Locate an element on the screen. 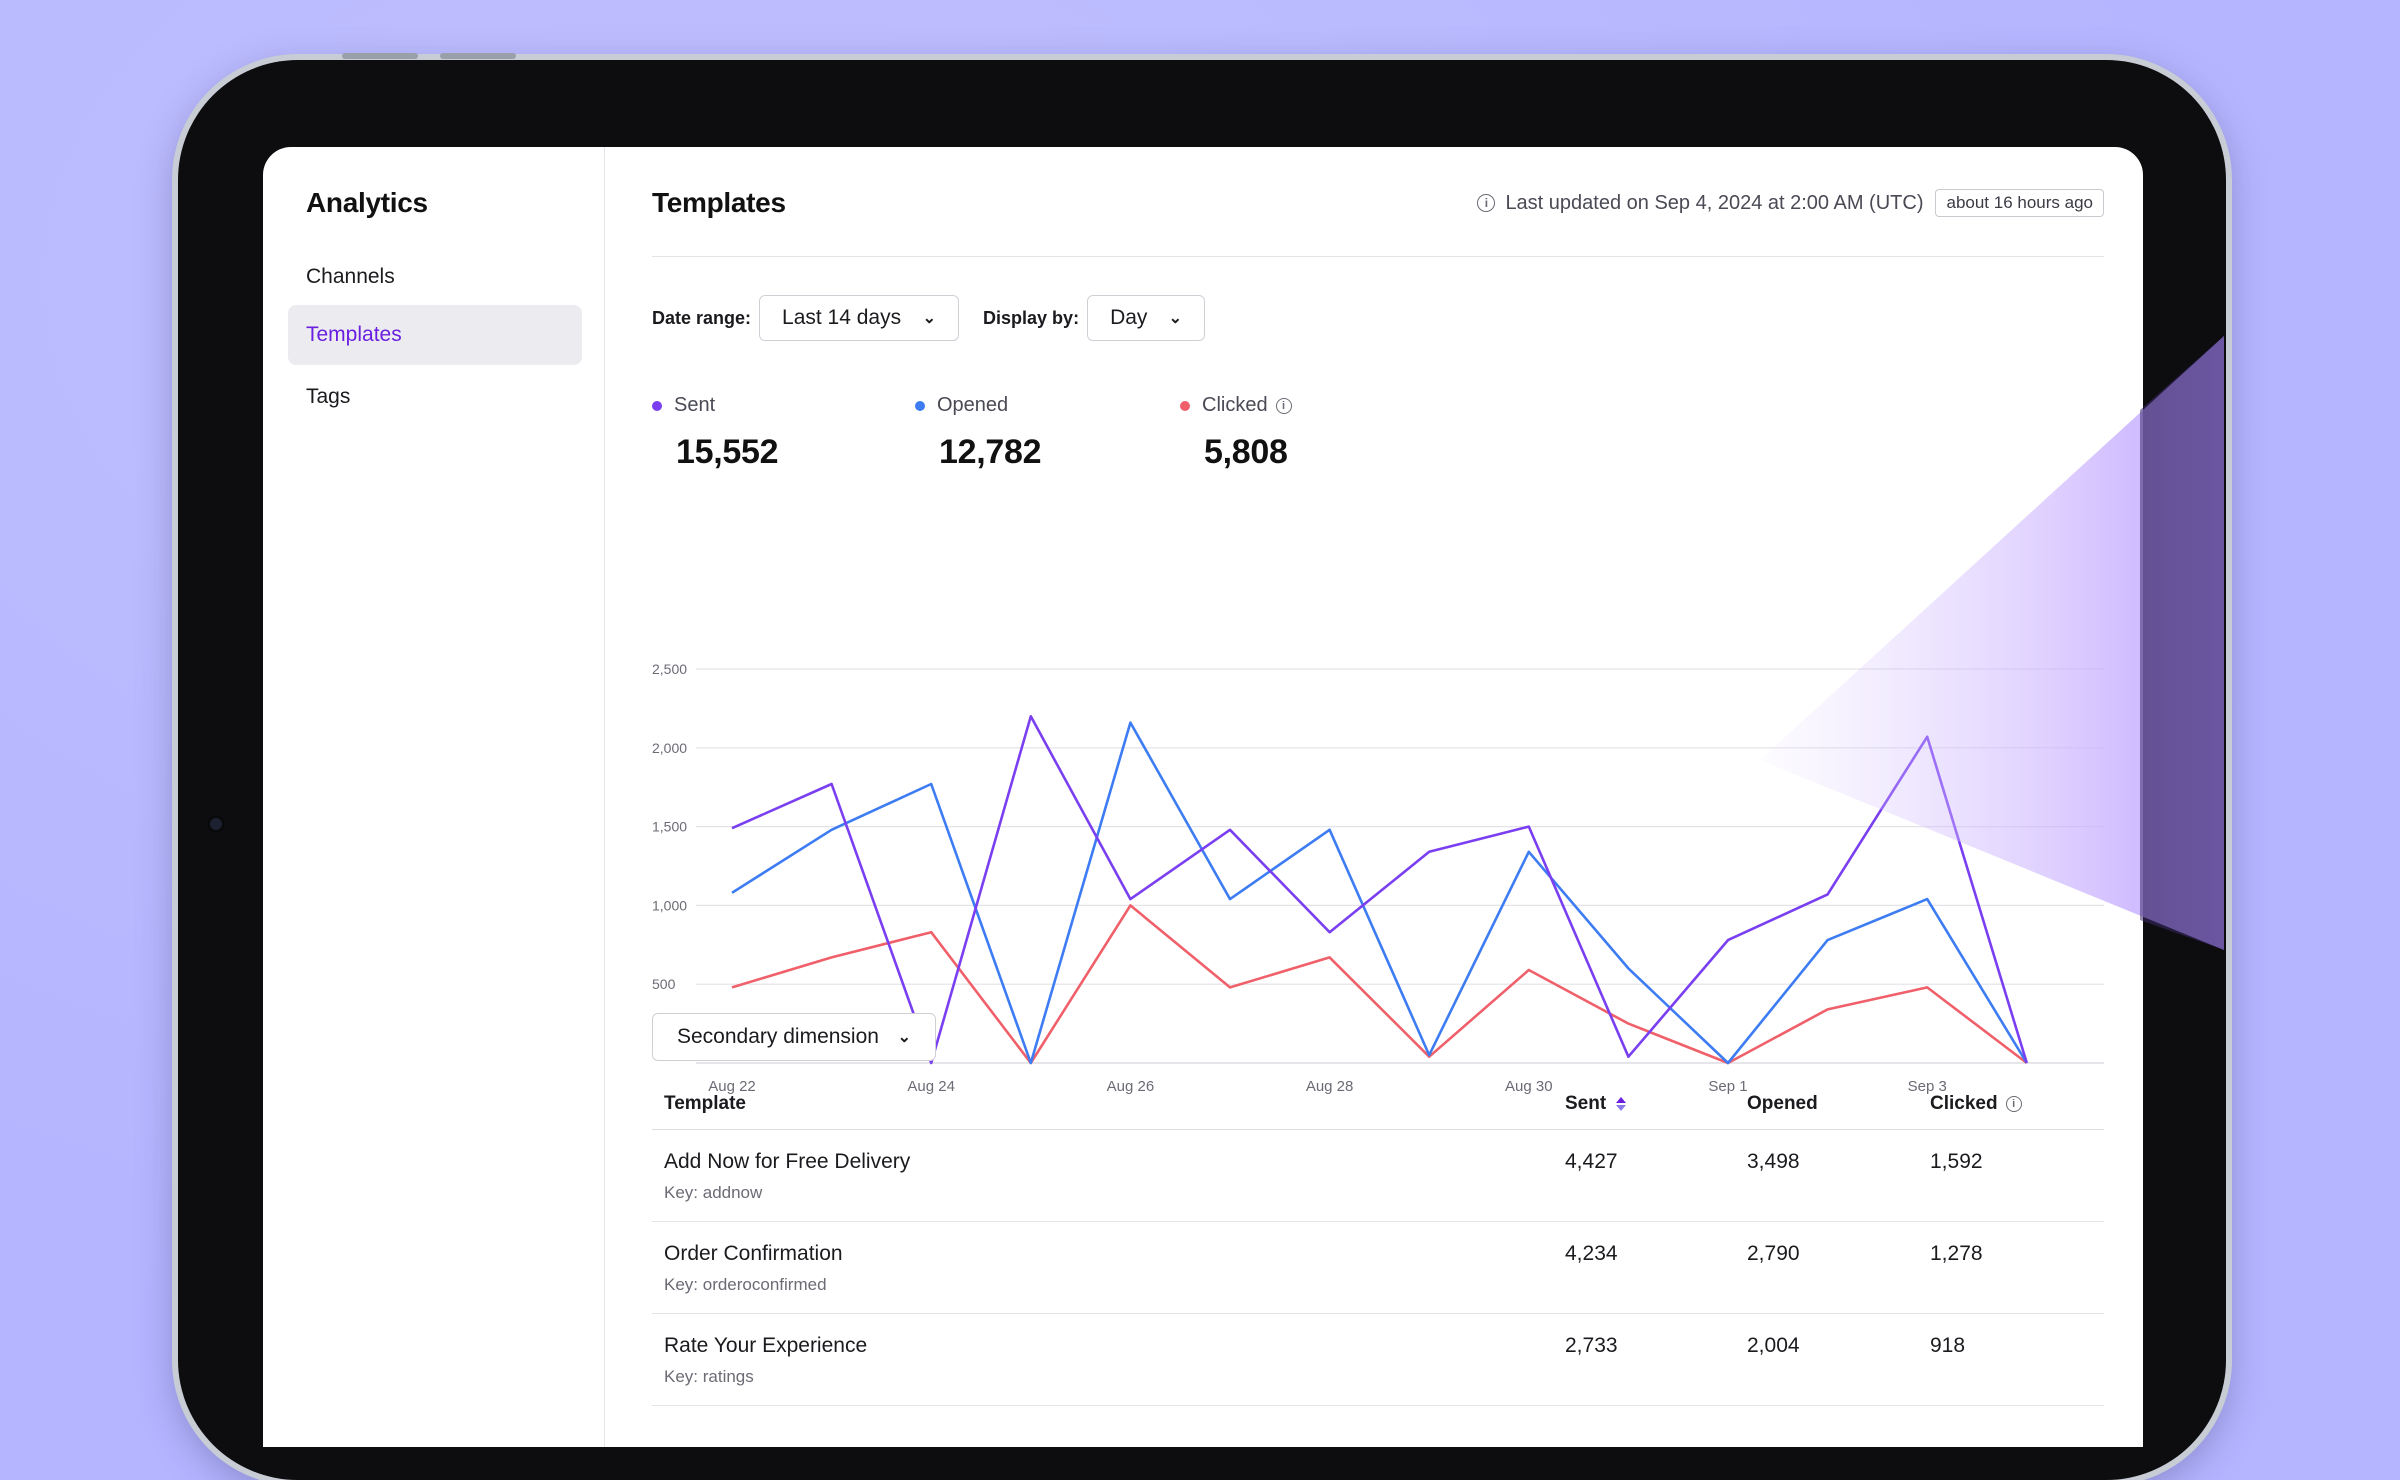 Image resolution: width=2400 pixels, height=1480 pixels. opened-value: 2,004 is located at coordinates (1773, 1345).